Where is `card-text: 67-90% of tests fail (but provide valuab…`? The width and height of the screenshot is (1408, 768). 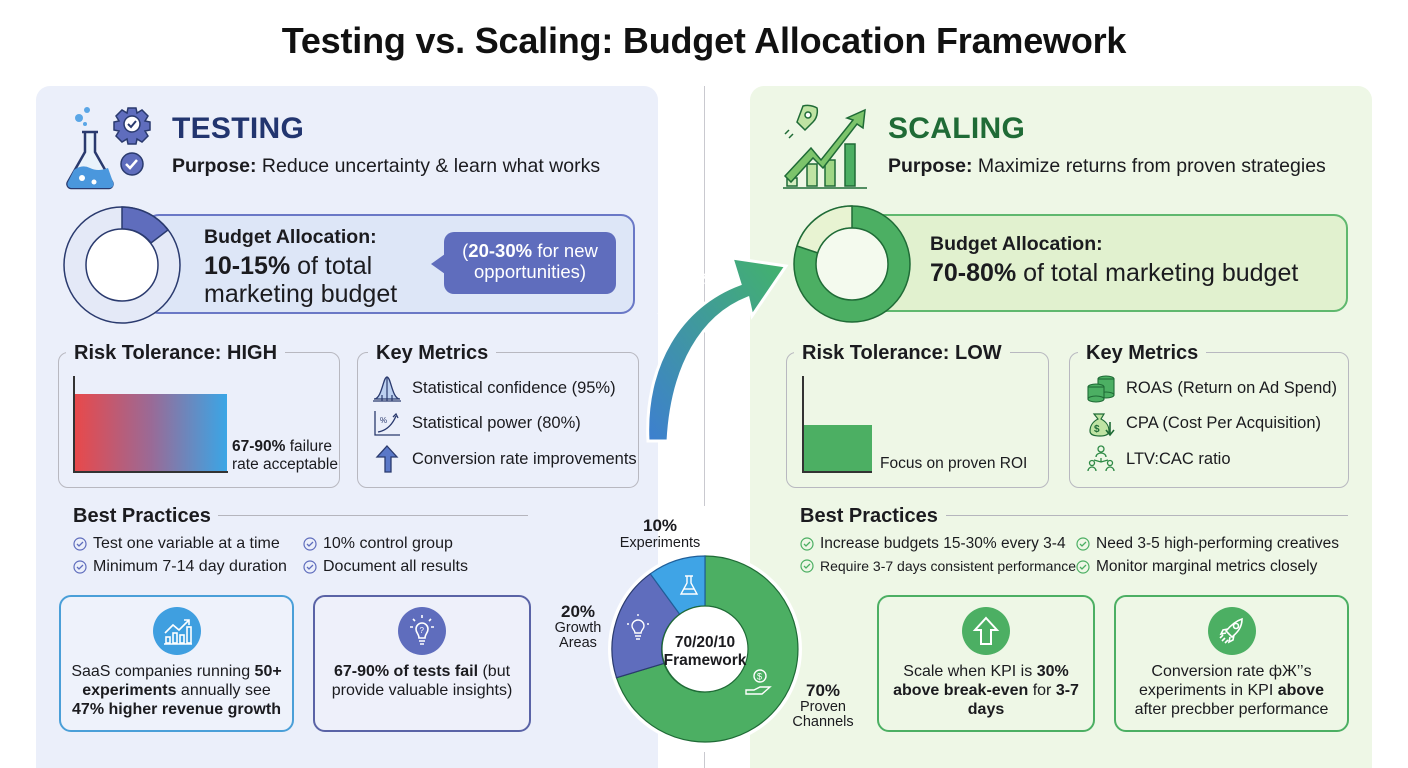
card-text: 67-90% of tests fail (but provide valuab… is located at coordinates (422, 681).